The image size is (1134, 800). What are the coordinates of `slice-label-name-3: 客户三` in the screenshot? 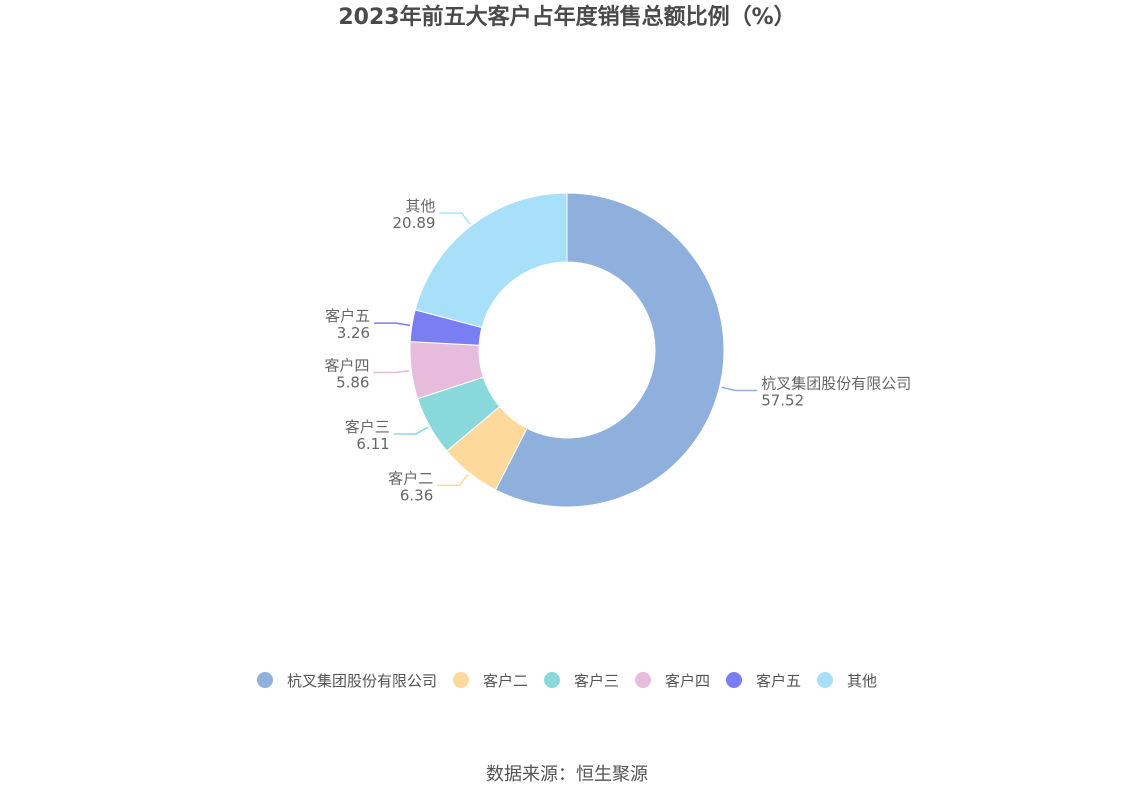 It's located at (367, 427).